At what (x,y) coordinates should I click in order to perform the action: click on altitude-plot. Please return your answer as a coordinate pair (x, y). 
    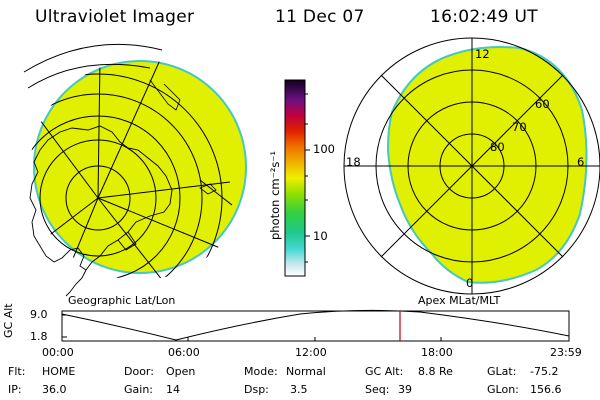
    Looking at the image, I should click on (315, 325).